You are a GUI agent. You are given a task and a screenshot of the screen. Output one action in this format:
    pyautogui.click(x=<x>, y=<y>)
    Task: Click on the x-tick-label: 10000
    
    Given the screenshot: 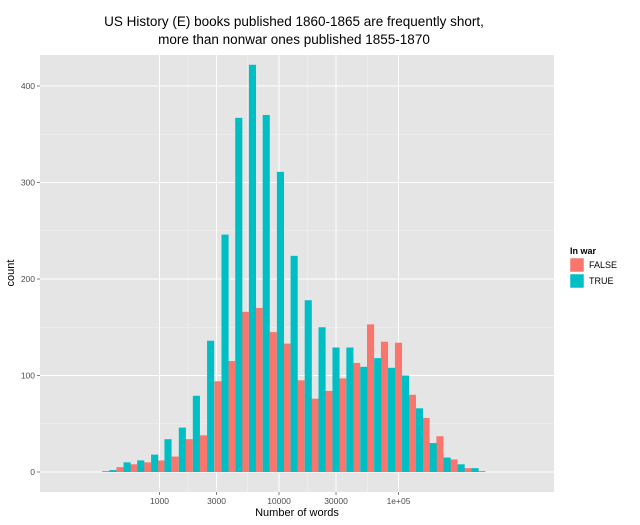 What is the action you would take?
    pyautogui.click(x=279, y=501)
    